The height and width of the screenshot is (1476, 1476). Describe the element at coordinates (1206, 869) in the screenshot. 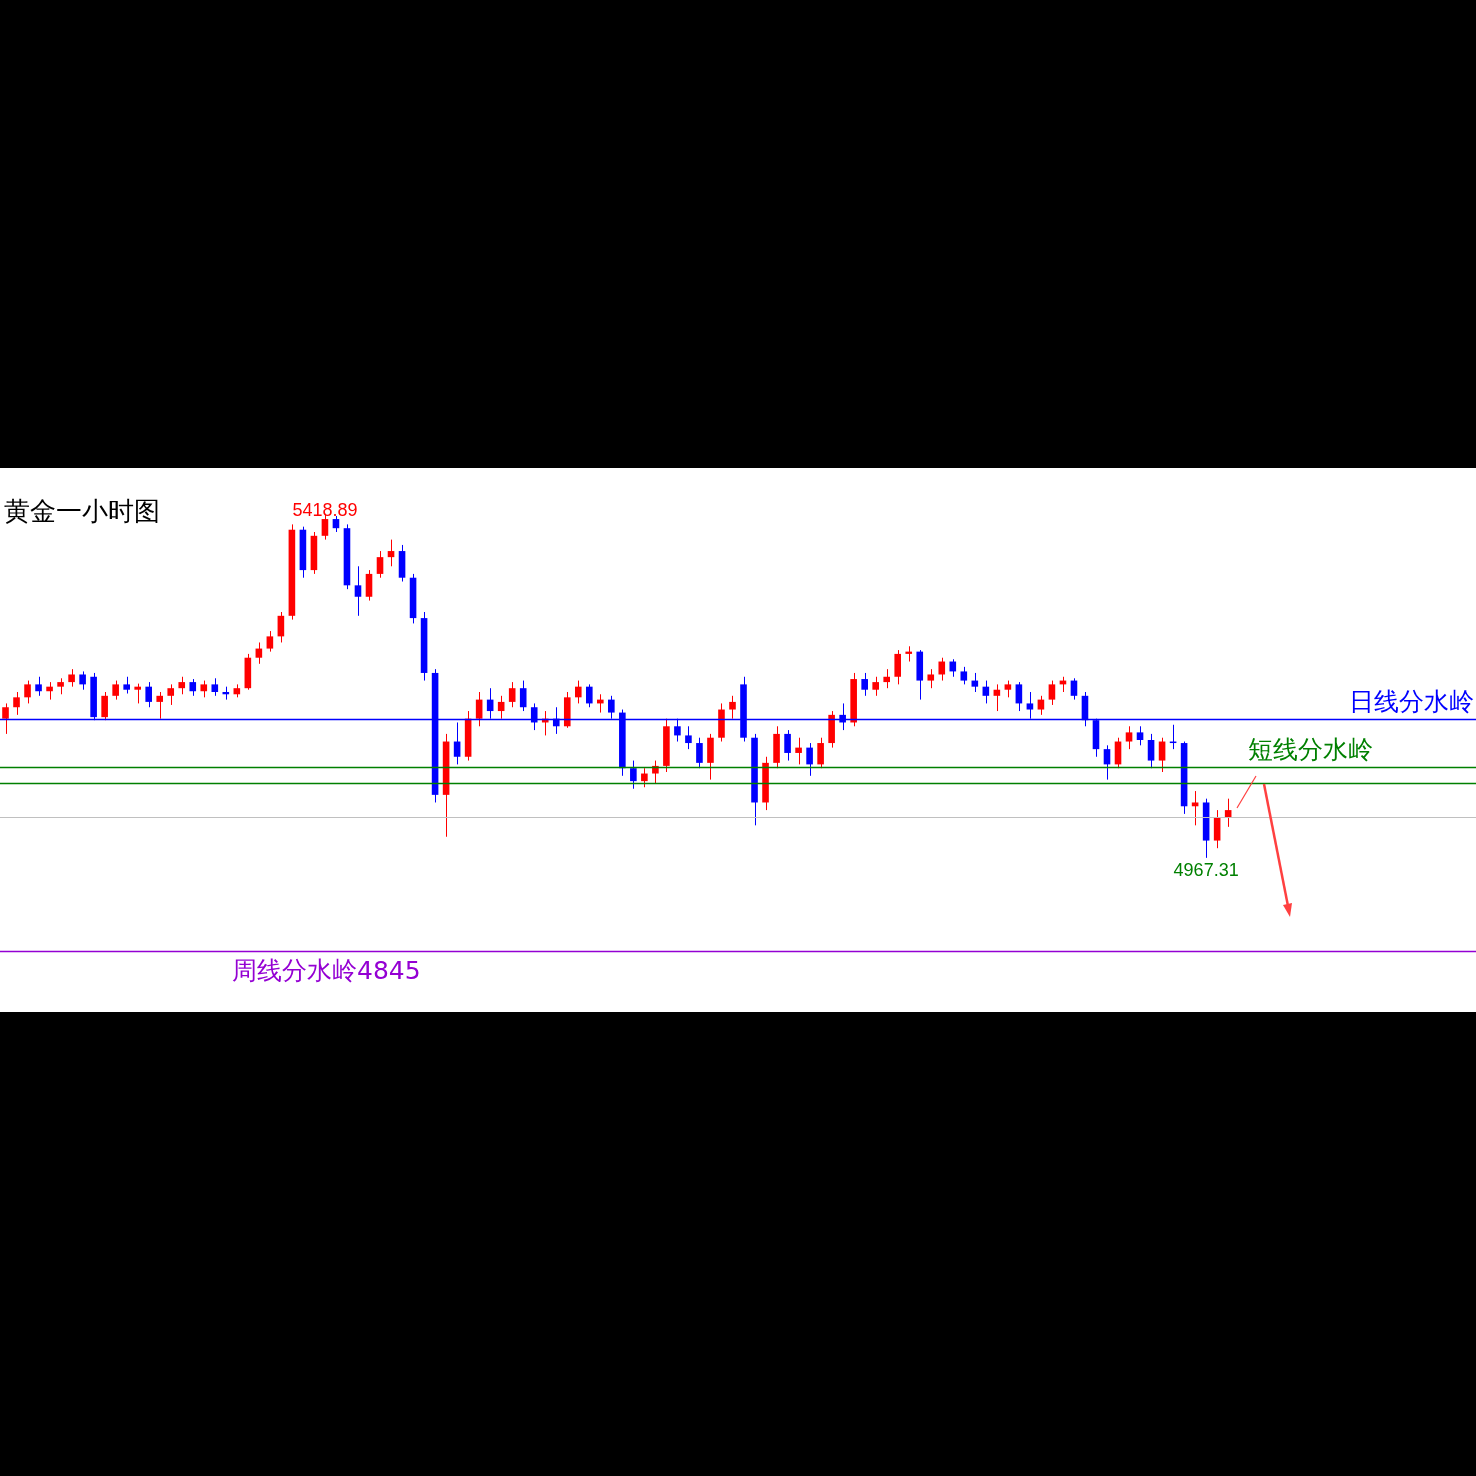

I see `annotation: 4967.31` at that location.